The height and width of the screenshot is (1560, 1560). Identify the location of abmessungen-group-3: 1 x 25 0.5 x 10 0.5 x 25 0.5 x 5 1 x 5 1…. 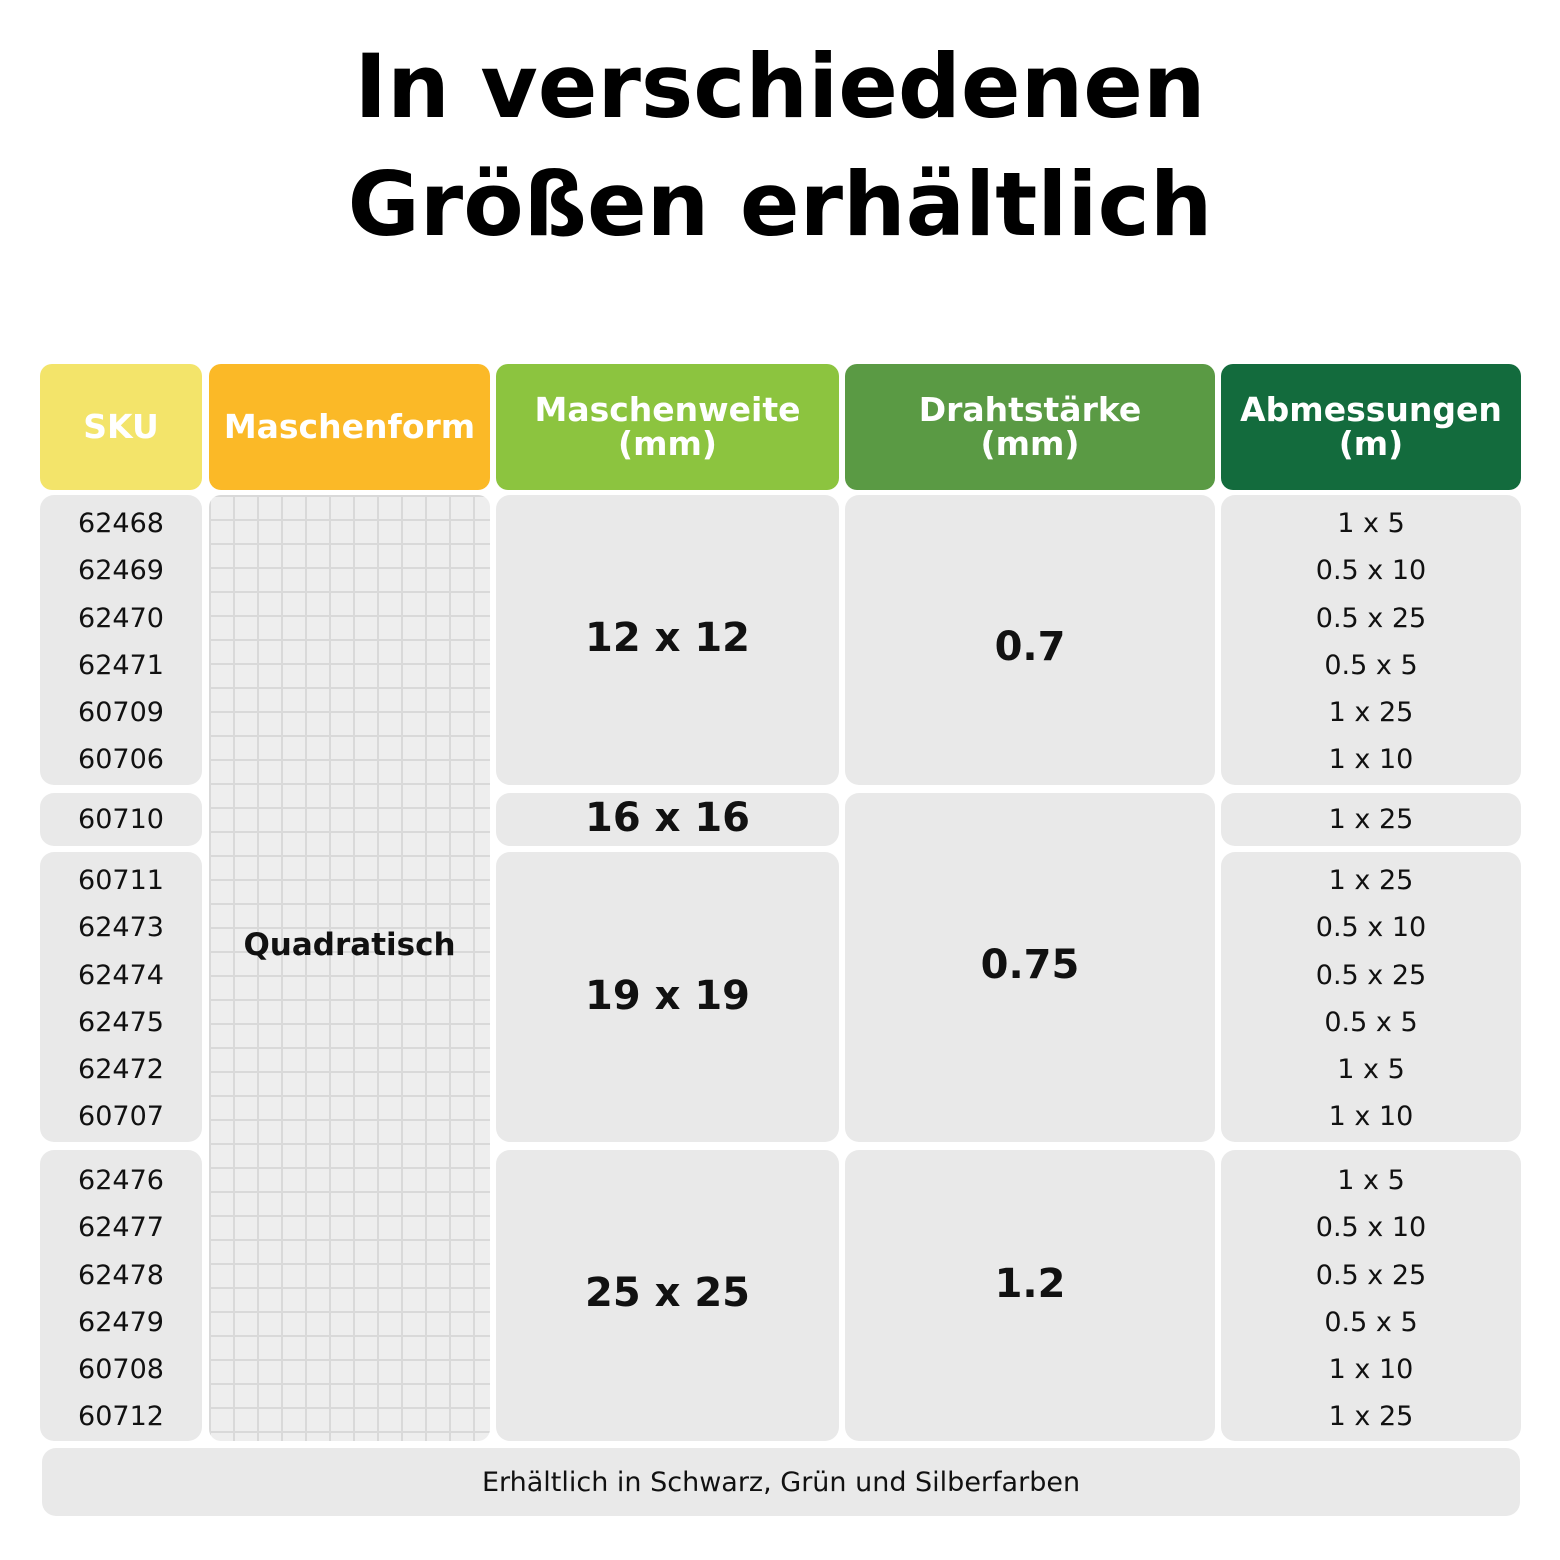
(1371, 997).